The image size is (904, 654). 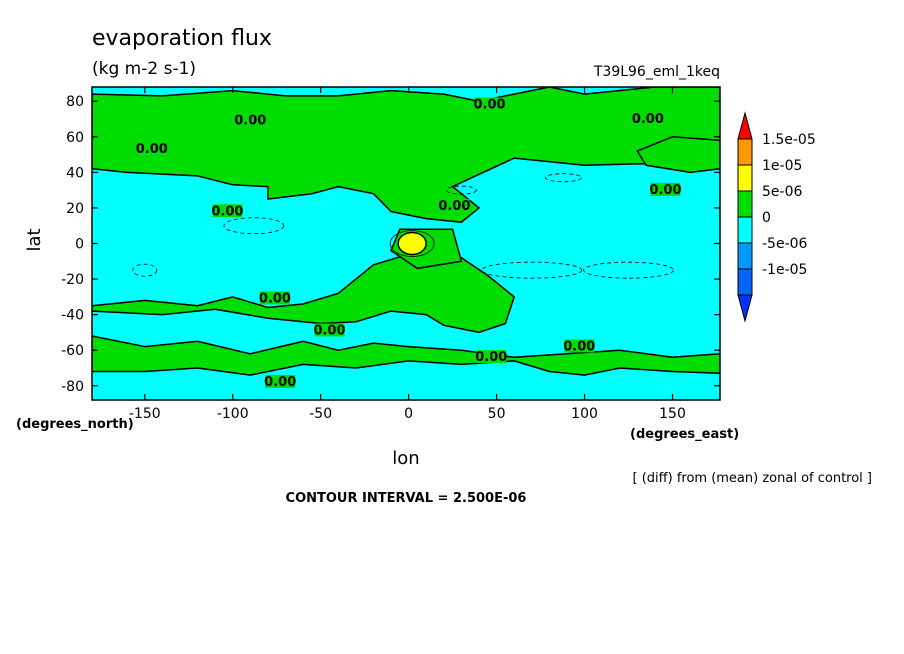 I want to click on contour-label-6: 0.00, so click(x=227, y=211).